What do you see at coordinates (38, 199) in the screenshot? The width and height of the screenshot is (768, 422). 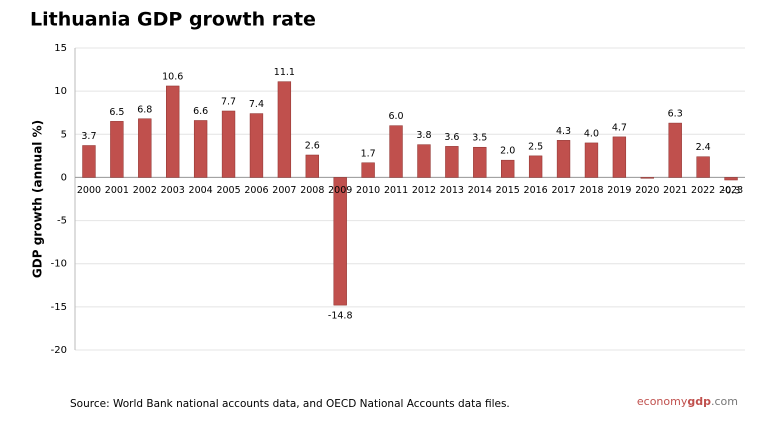 I see `y-axis-label: GDP growth (annual %)` at bounding box center [38, 199].